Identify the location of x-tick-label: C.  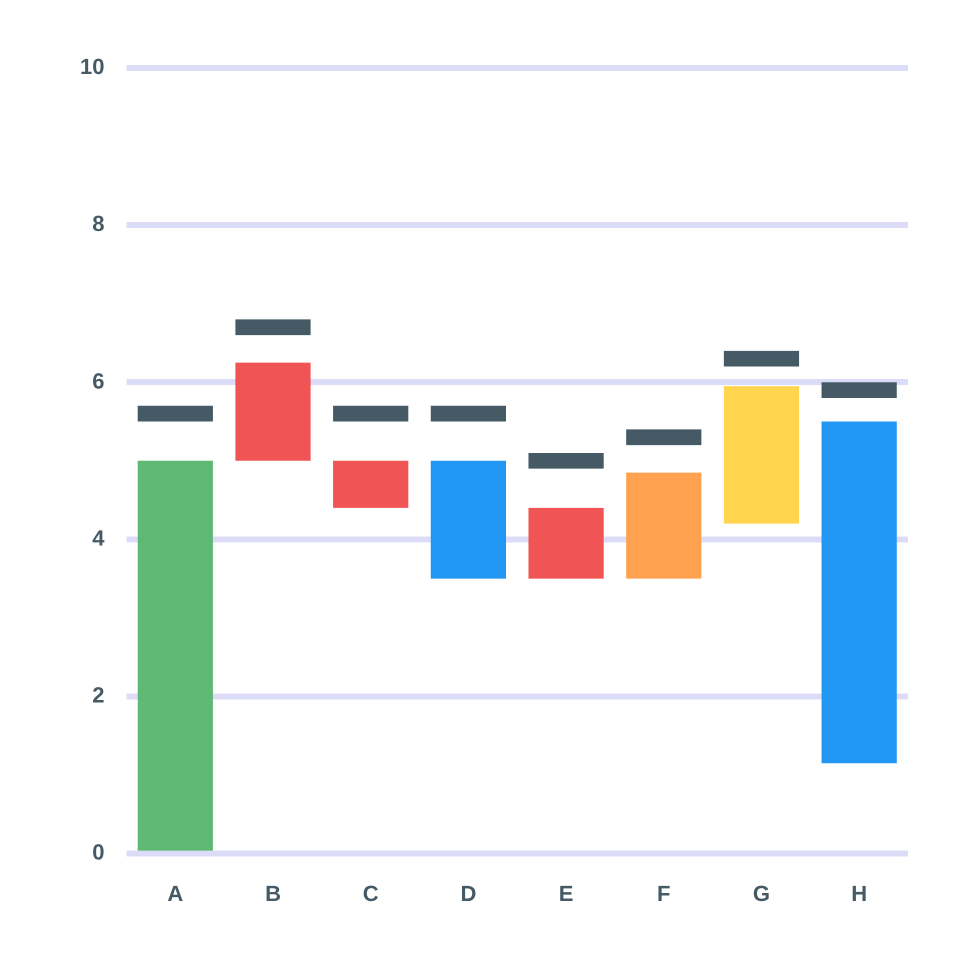
(370, 893).